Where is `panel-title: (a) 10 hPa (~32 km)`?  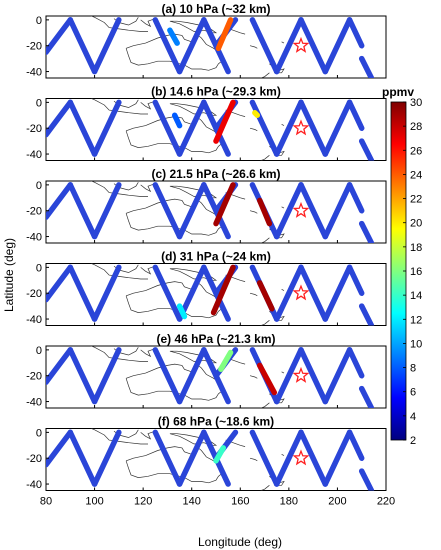 panel-title: (a) 10 hPa (~32 km) is located at coordinates (215, 9).